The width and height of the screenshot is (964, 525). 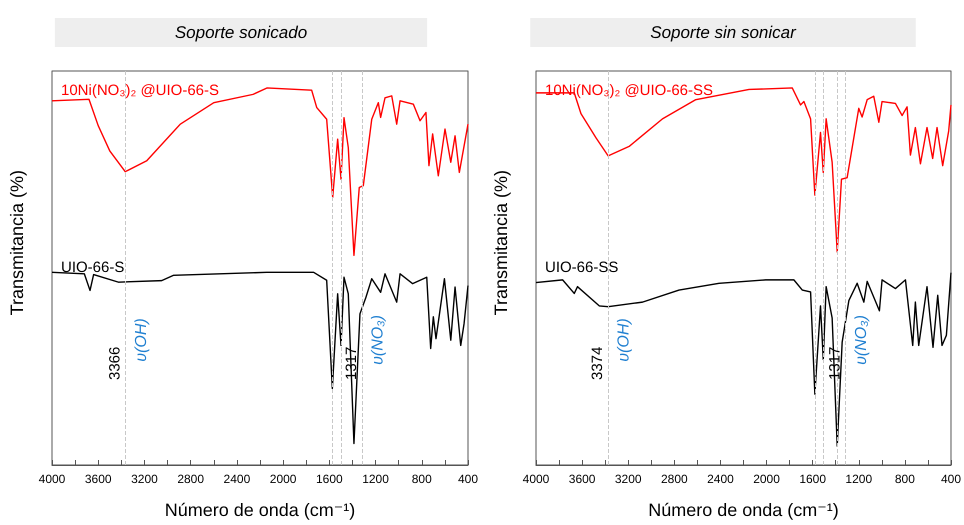 I want to click on series-label: 10Ni(NO₃)₂ @UIO-66-S, so click(x=140, y=90).